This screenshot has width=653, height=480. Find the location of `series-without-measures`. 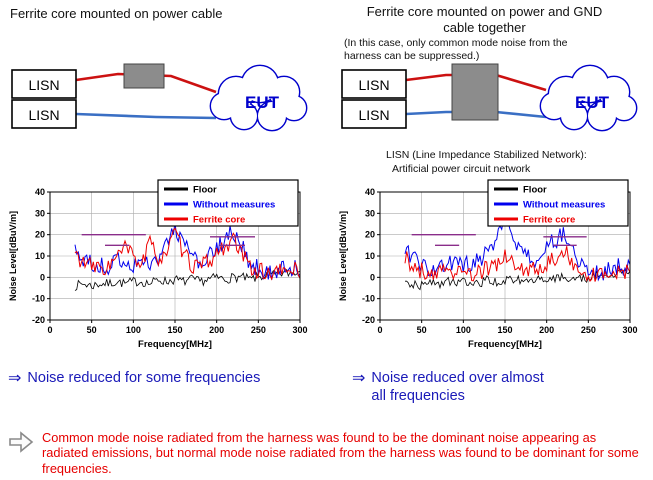

series-without-measures is located at coordinates (187, 251).